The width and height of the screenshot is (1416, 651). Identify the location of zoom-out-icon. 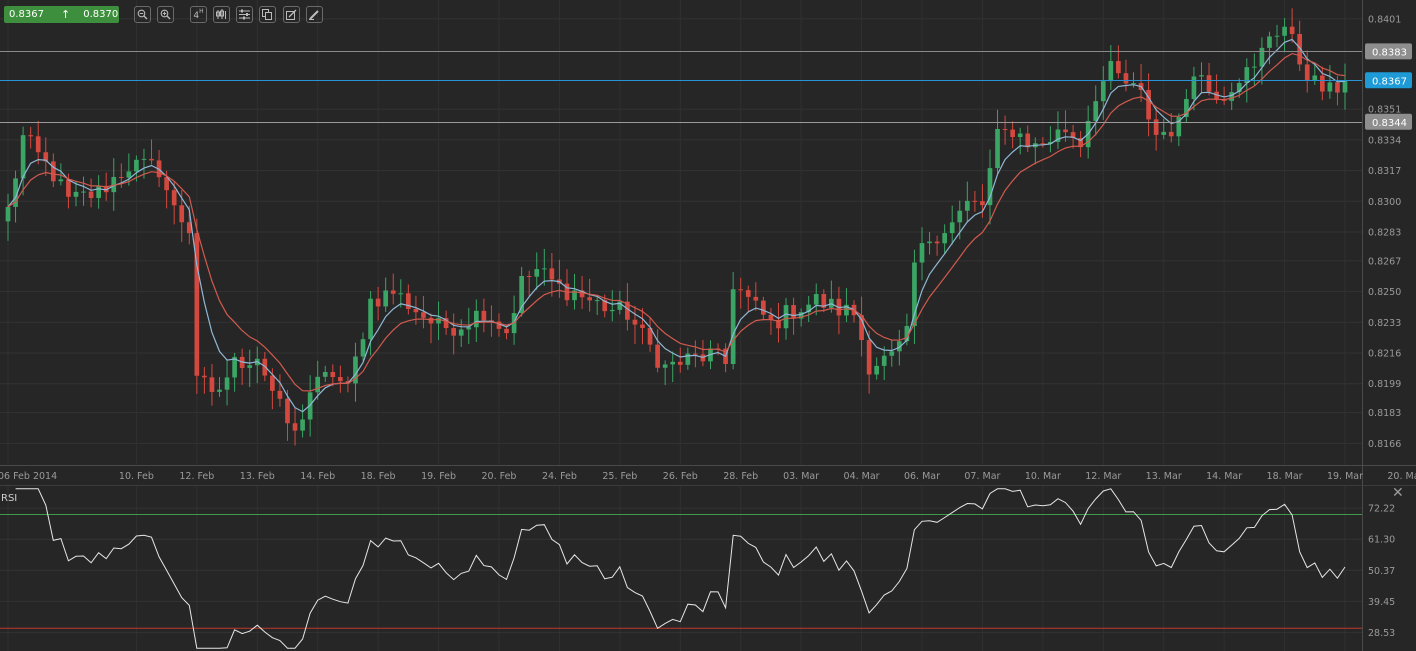
(142, 14).